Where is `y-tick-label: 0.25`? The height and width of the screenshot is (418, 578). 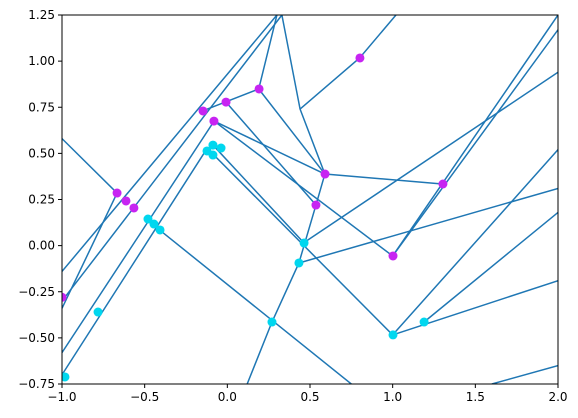 y-tick-label: 0.25 is located at coordinates (41, 200).